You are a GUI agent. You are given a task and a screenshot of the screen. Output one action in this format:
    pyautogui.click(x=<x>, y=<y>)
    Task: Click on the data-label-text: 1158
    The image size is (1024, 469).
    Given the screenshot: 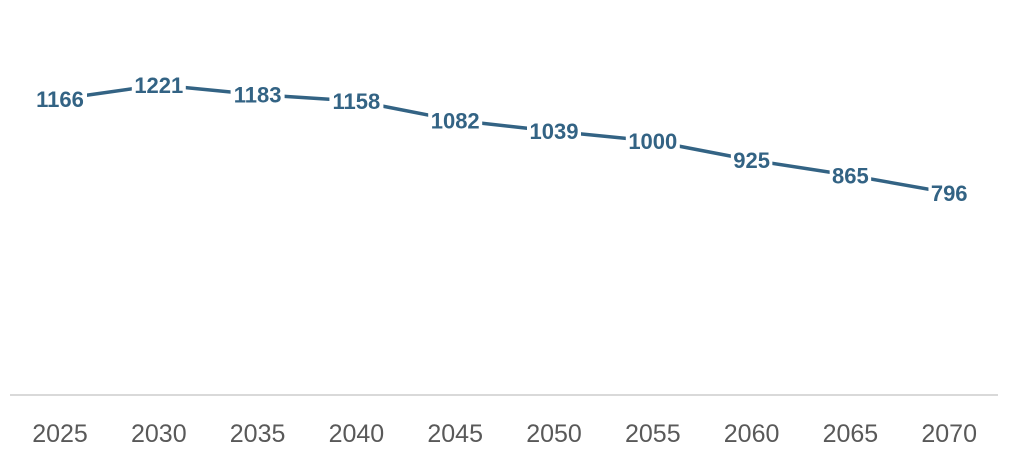 What is the action you would take?
    pyautogui.click(x=357, y=101)
    